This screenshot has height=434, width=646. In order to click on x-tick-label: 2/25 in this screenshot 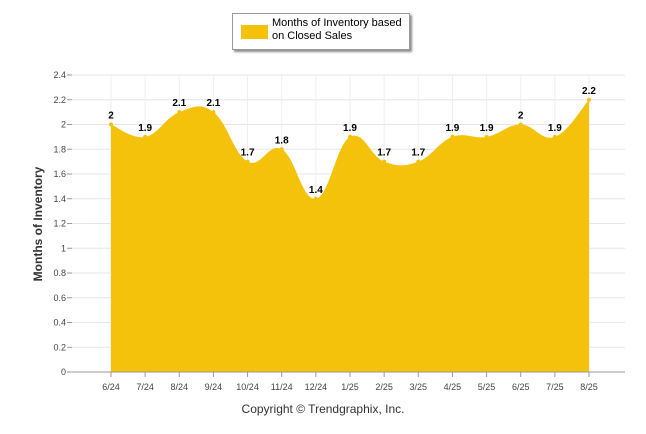, I will do `click(384, 387)`.